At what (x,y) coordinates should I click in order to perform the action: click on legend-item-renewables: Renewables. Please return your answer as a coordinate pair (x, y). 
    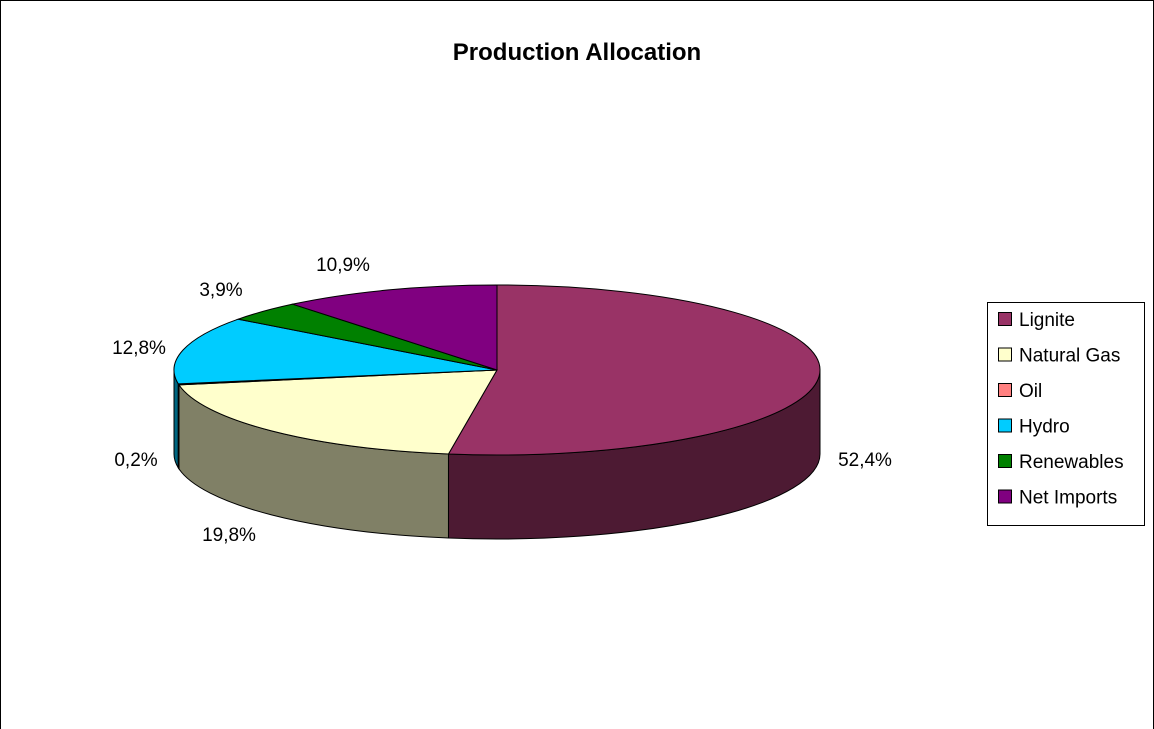
    Looking at the image, I should click on (1061, 462).